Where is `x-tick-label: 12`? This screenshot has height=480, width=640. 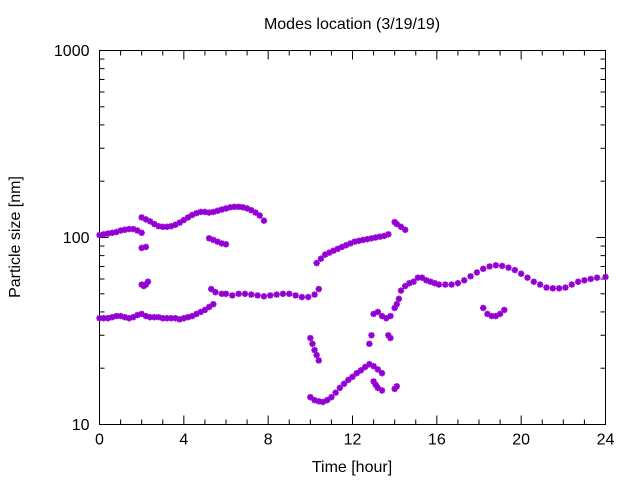
x-tick-label: 12 is located at coordinates (353, 440).